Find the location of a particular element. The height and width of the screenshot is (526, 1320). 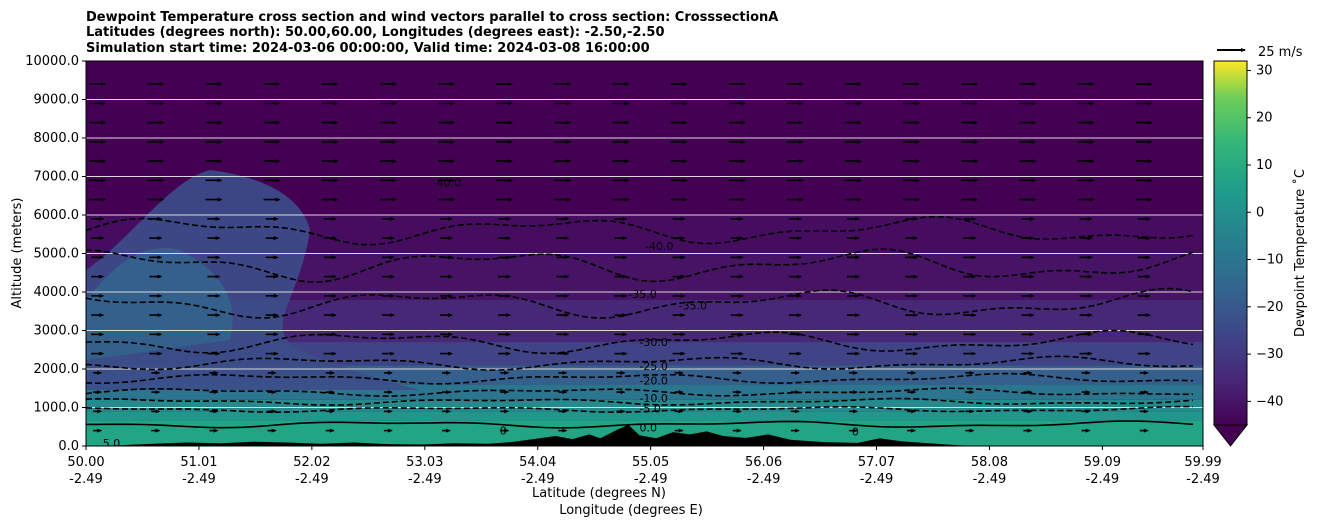

x-tick-label-lat: 57.07 is located at coordinates (876, 462).